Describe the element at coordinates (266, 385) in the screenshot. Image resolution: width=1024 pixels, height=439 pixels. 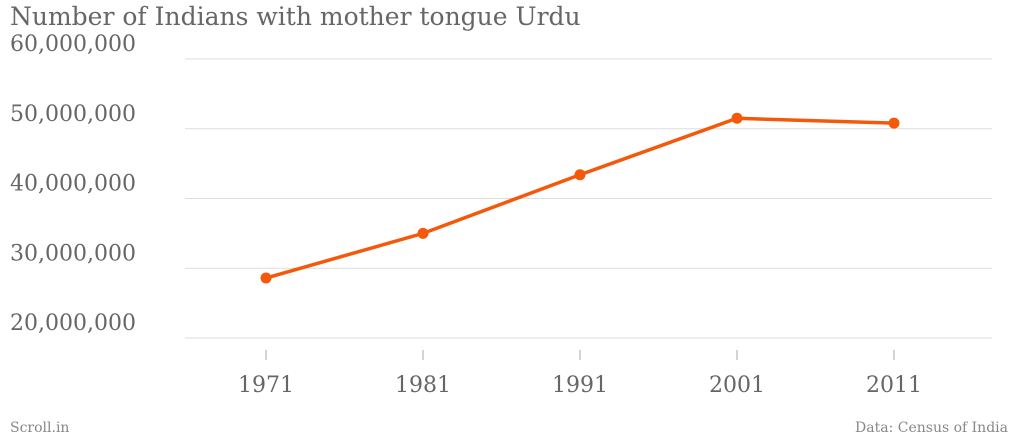
I see `x-tick-label: 1971` at that location.